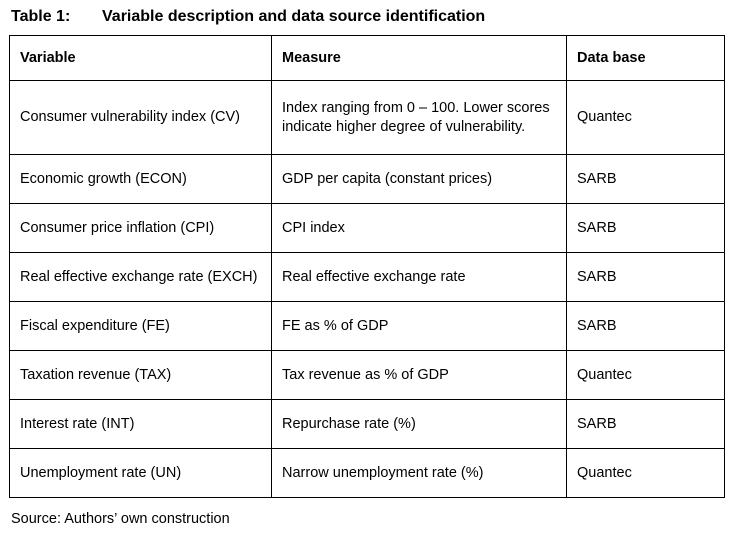  What do you see at coordinates (419, 326) in the screenshot?
I see `measure-cell: FE as % of GDP` at bounding box center [419, 326].